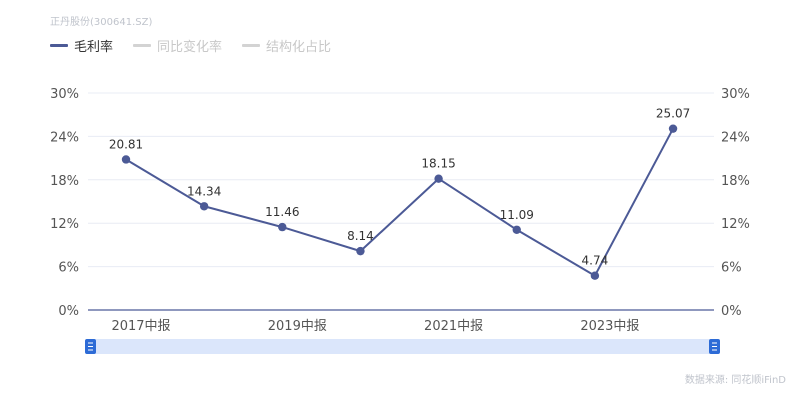 This screenshot has width=800, height=400. I want to click on y-tick-label-right: 12%, so click(735, 224).